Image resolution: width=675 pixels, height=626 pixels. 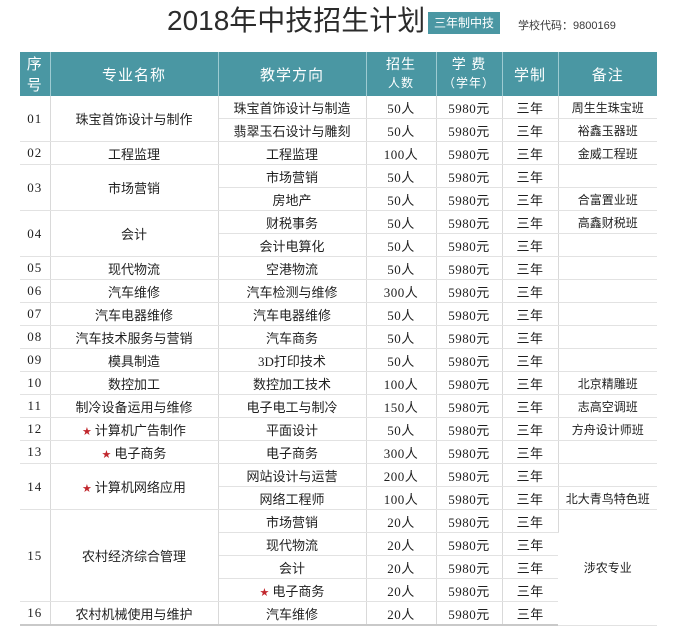 I want to click on table-row: 06 汽车维修 汽车检测与维修 300人 5980元 三年, so click(x=338, y=291).